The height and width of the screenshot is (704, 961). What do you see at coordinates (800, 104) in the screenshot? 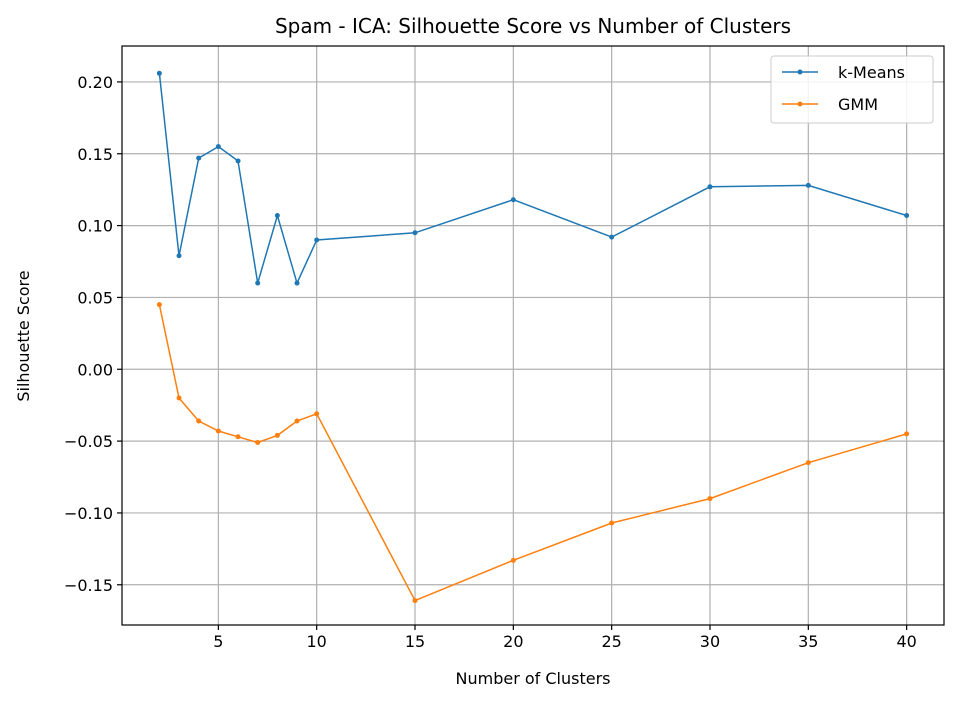
I see `legend-marker-gmm` at bounding box center [800, 104].